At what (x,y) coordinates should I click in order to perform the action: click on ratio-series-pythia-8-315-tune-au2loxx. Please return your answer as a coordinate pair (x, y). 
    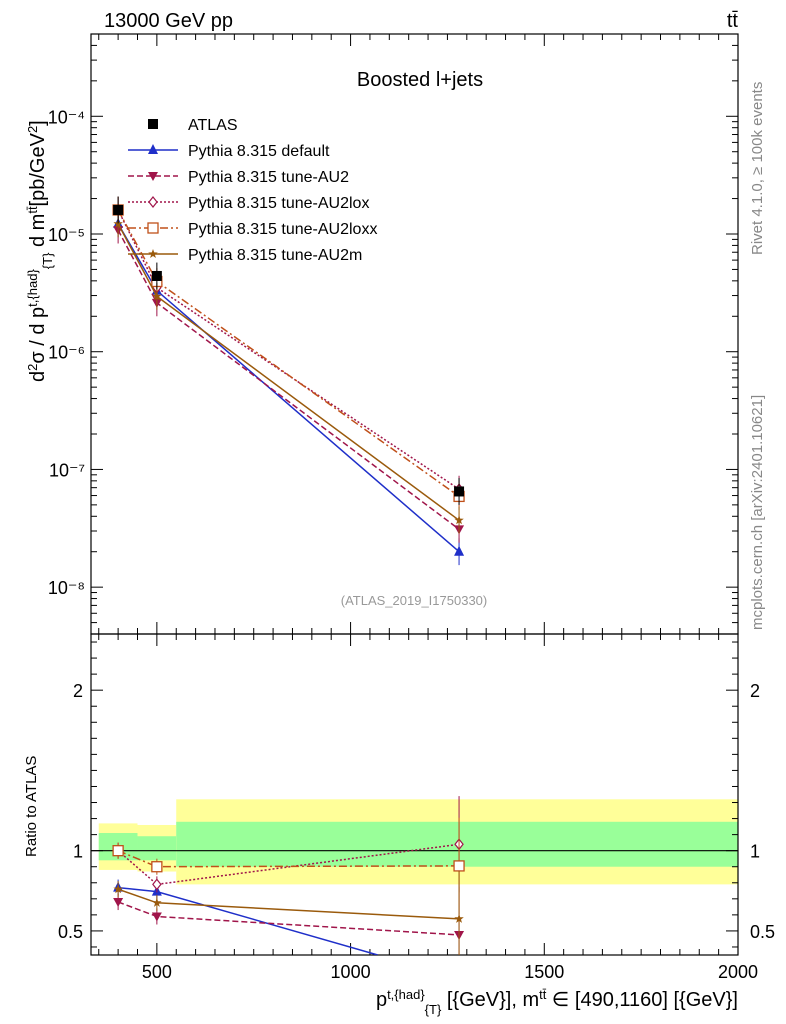
    Looking at the image, I should click on (288, 866).